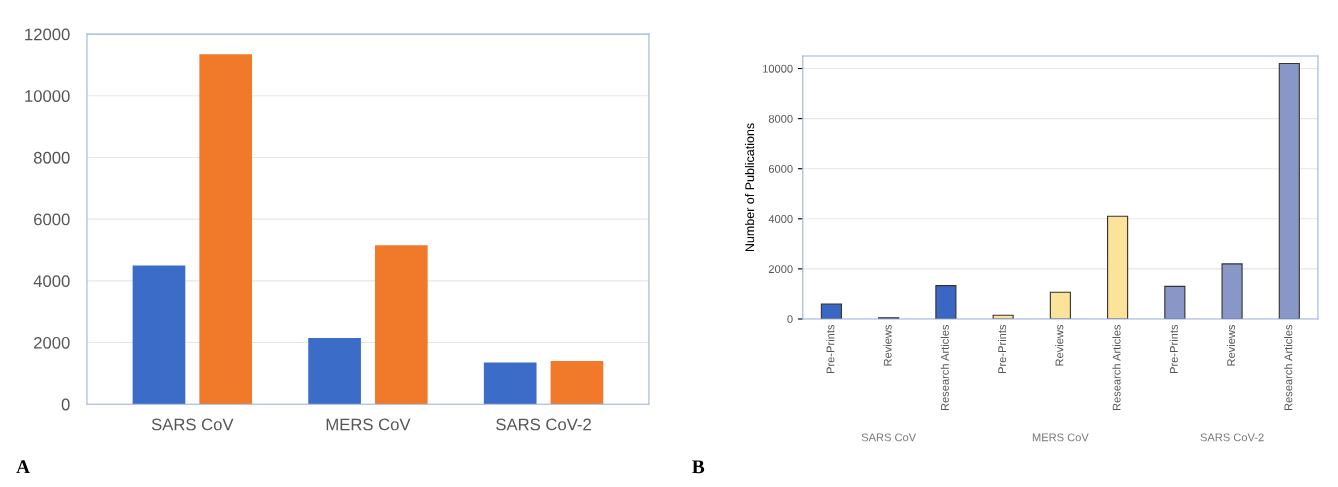 This screenshot has height=487, width=1338. What do you see at coordinates (368, 424) in the screenshot?
I see `x-tick-label: MERS CoV` at bounding box center [368, 424].